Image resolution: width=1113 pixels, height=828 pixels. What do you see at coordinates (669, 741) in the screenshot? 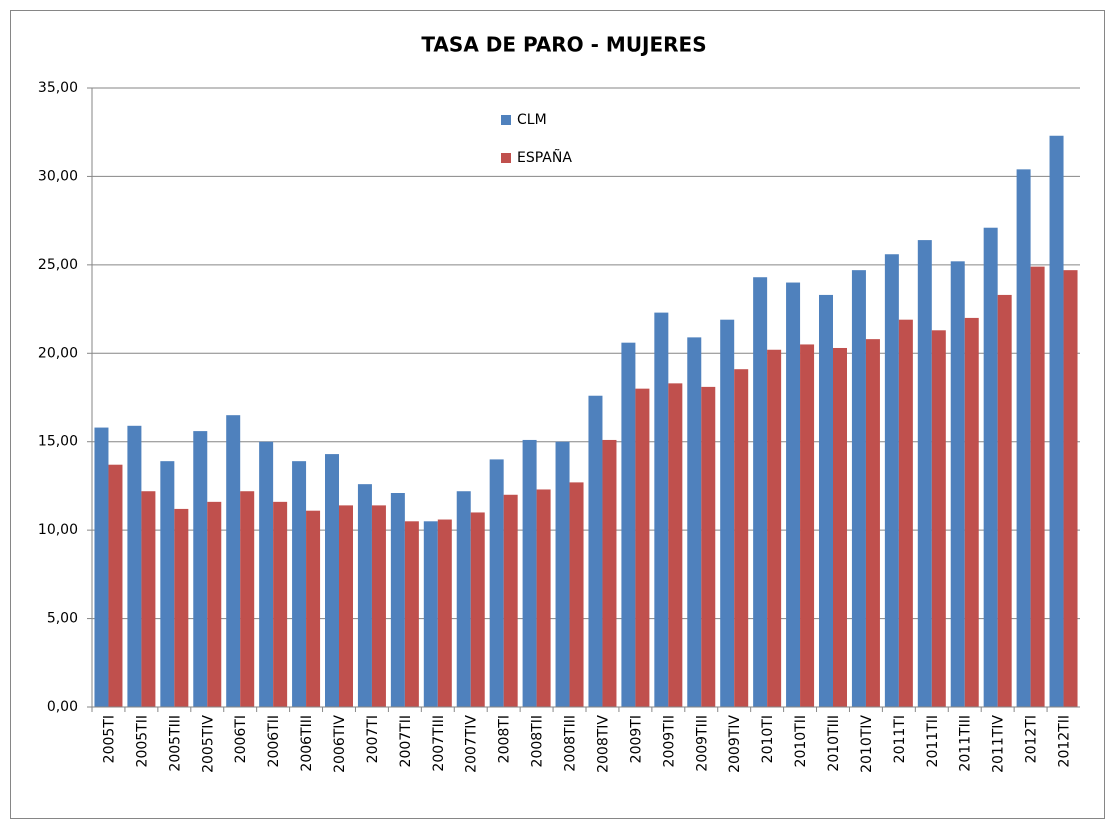
I see `x-tick-label: 2009TII` at bounding box center [669, 741].